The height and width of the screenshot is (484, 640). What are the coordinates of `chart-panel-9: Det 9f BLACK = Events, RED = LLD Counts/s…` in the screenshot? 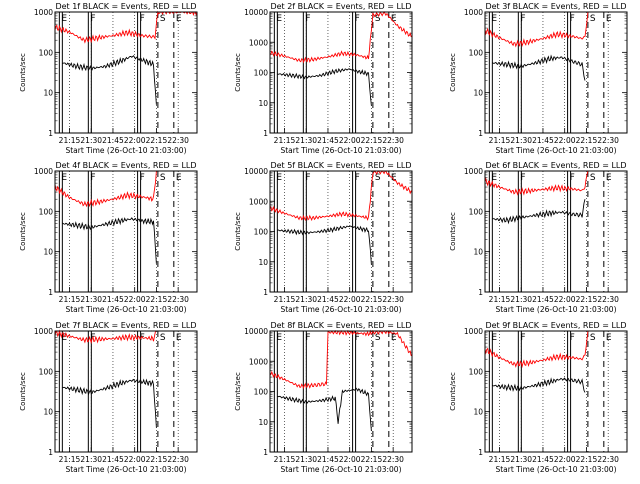 It's located at (538, 397).